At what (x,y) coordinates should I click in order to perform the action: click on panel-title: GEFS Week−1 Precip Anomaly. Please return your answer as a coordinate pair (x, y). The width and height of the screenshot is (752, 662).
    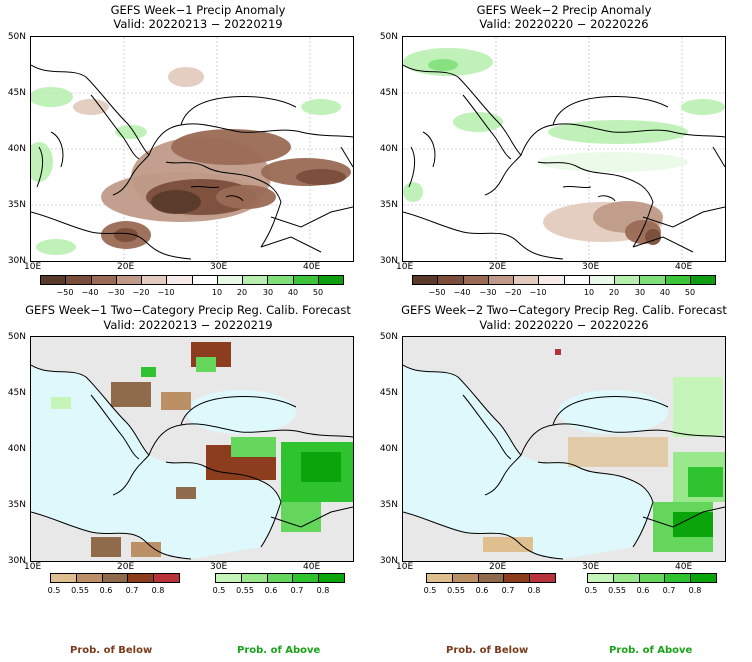
    Looking at the image, I should click on (198, 10).